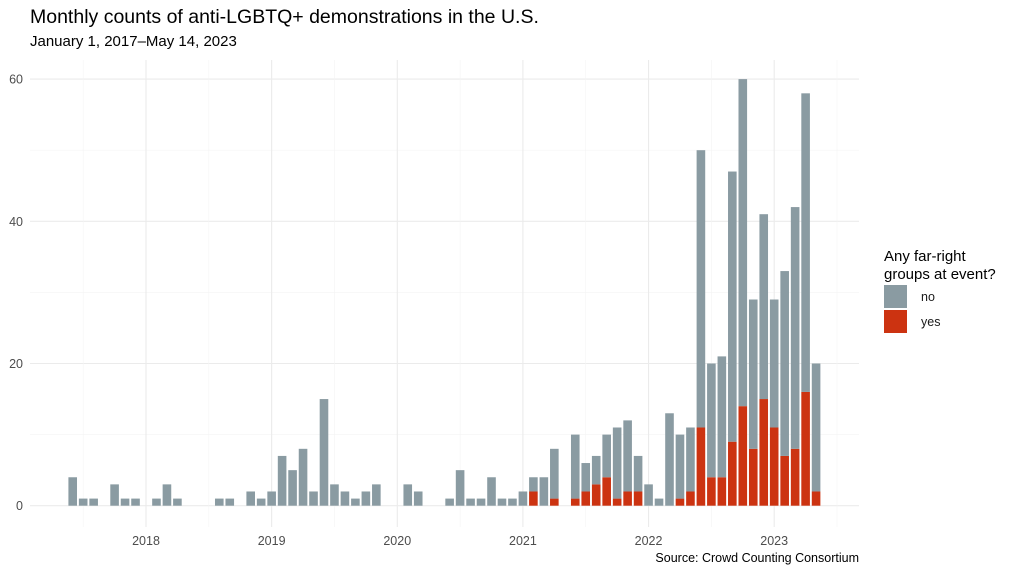  What do you see at coordinates (523, 541) in the screenshot?
I see `x-tick-label-2021: 2021` at bounding box center [523, 541].